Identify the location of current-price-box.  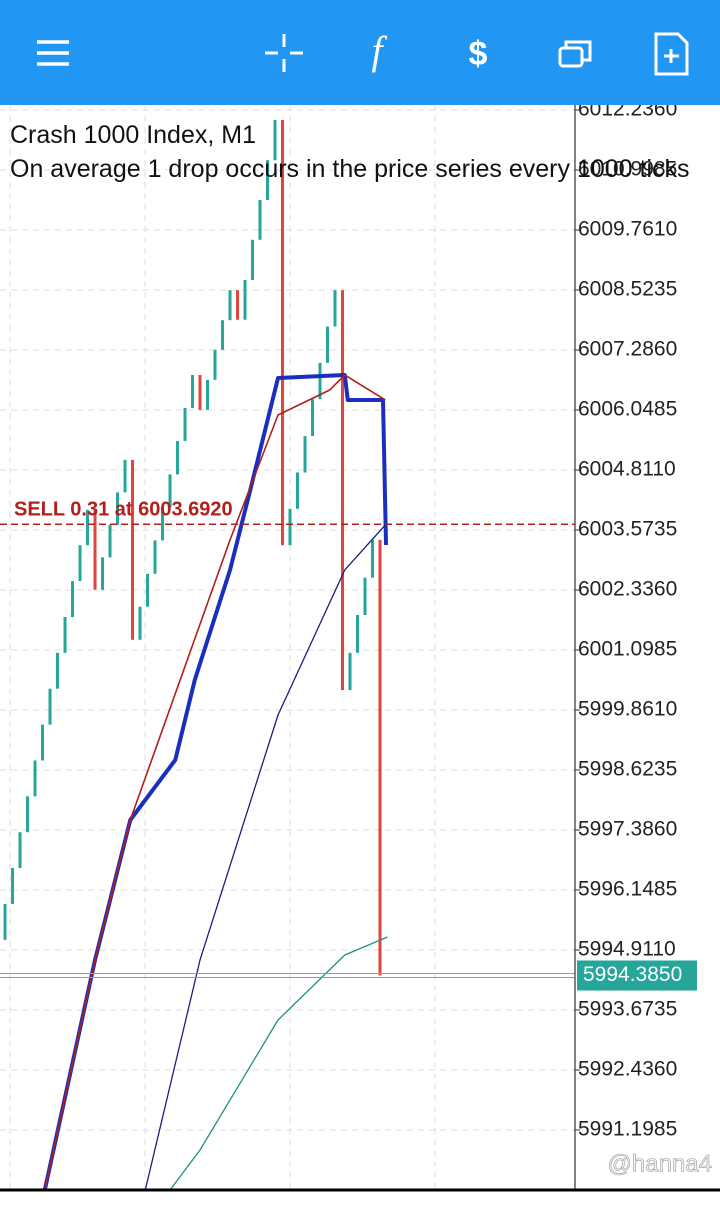
(637, 975).